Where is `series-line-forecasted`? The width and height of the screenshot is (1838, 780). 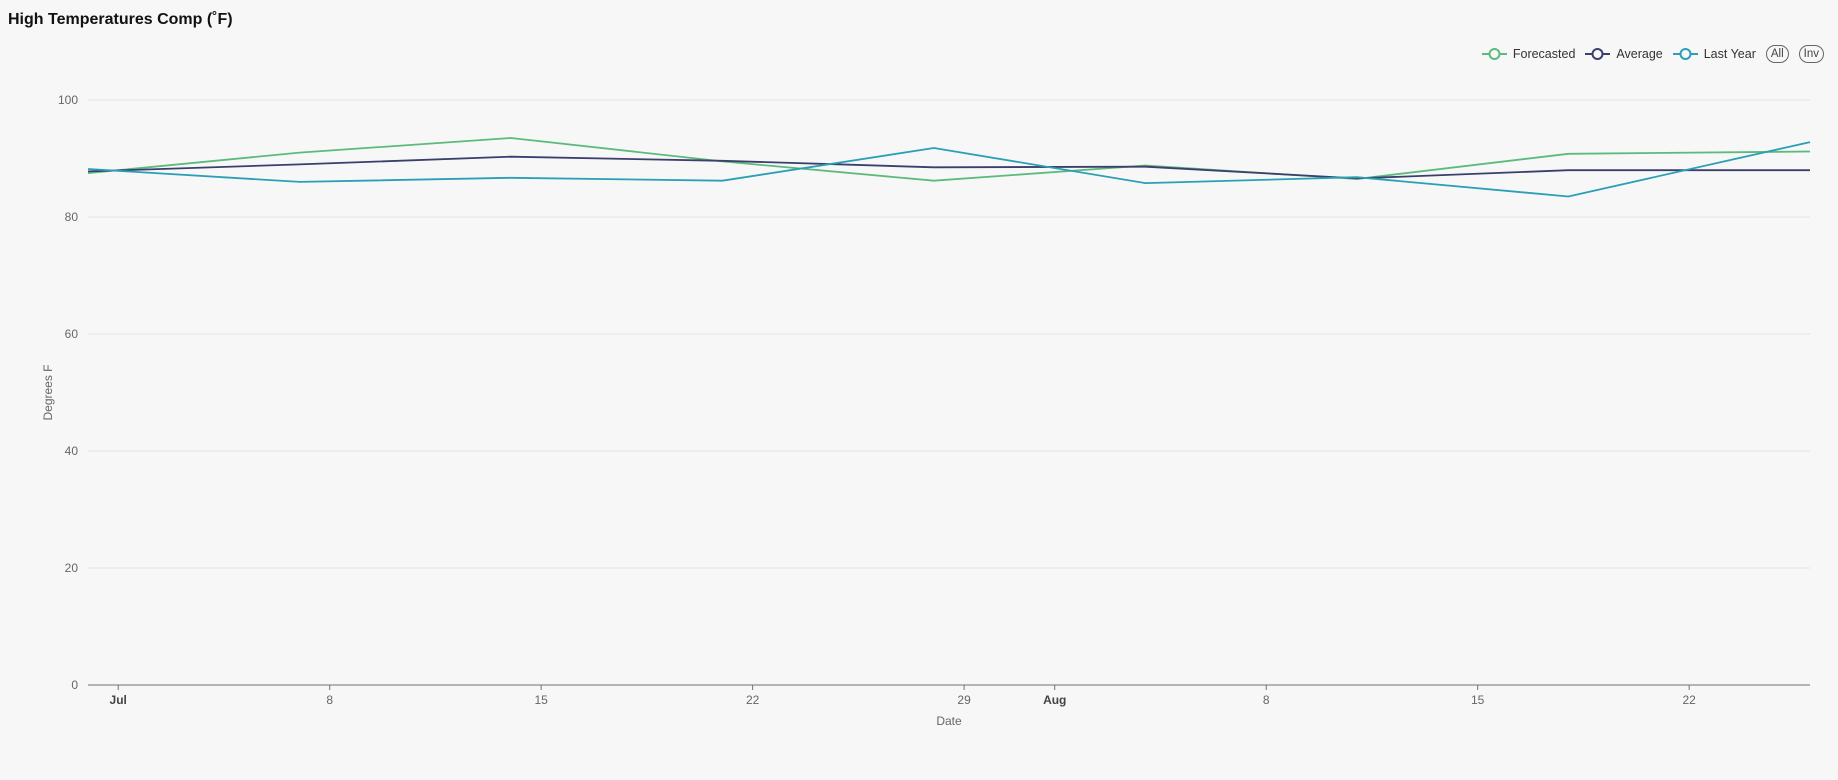 series-line-forecasted is located at coordinates (949, 159).